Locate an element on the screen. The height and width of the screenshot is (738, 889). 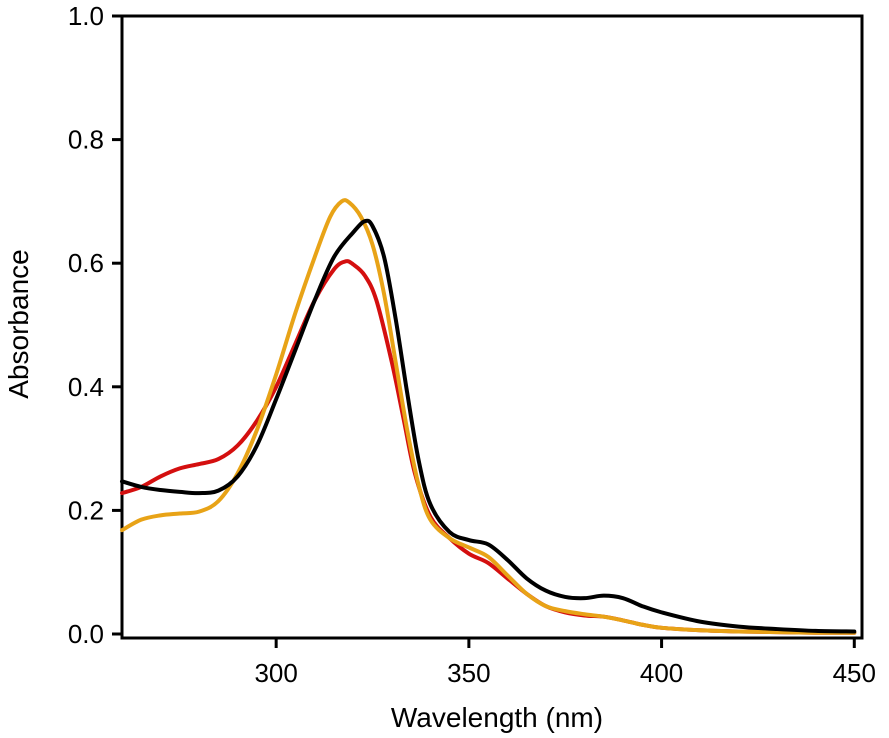
y-axis-title: Absorbance is located at coordinates (18, 323).